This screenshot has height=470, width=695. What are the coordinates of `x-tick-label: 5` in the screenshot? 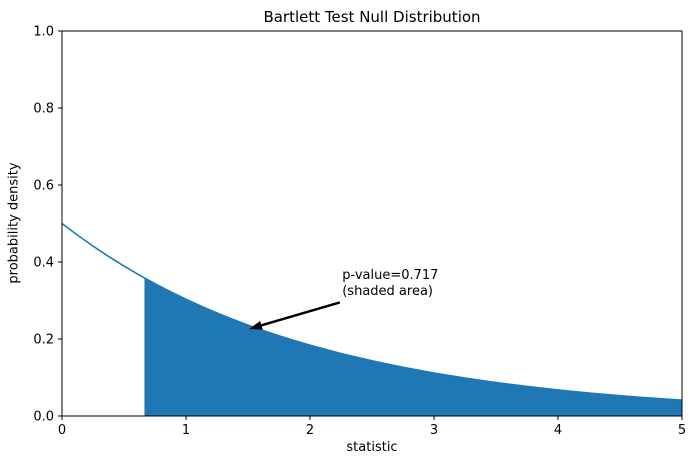 It's located at (682, 430).